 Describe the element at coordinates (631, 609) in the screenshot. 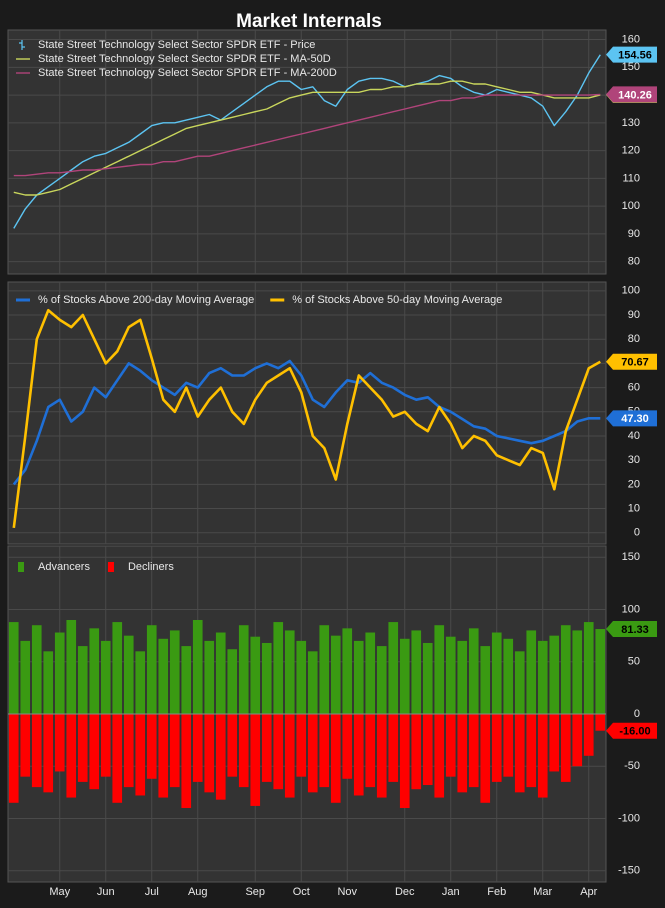

I see `y-tick-label: 100` at that location.